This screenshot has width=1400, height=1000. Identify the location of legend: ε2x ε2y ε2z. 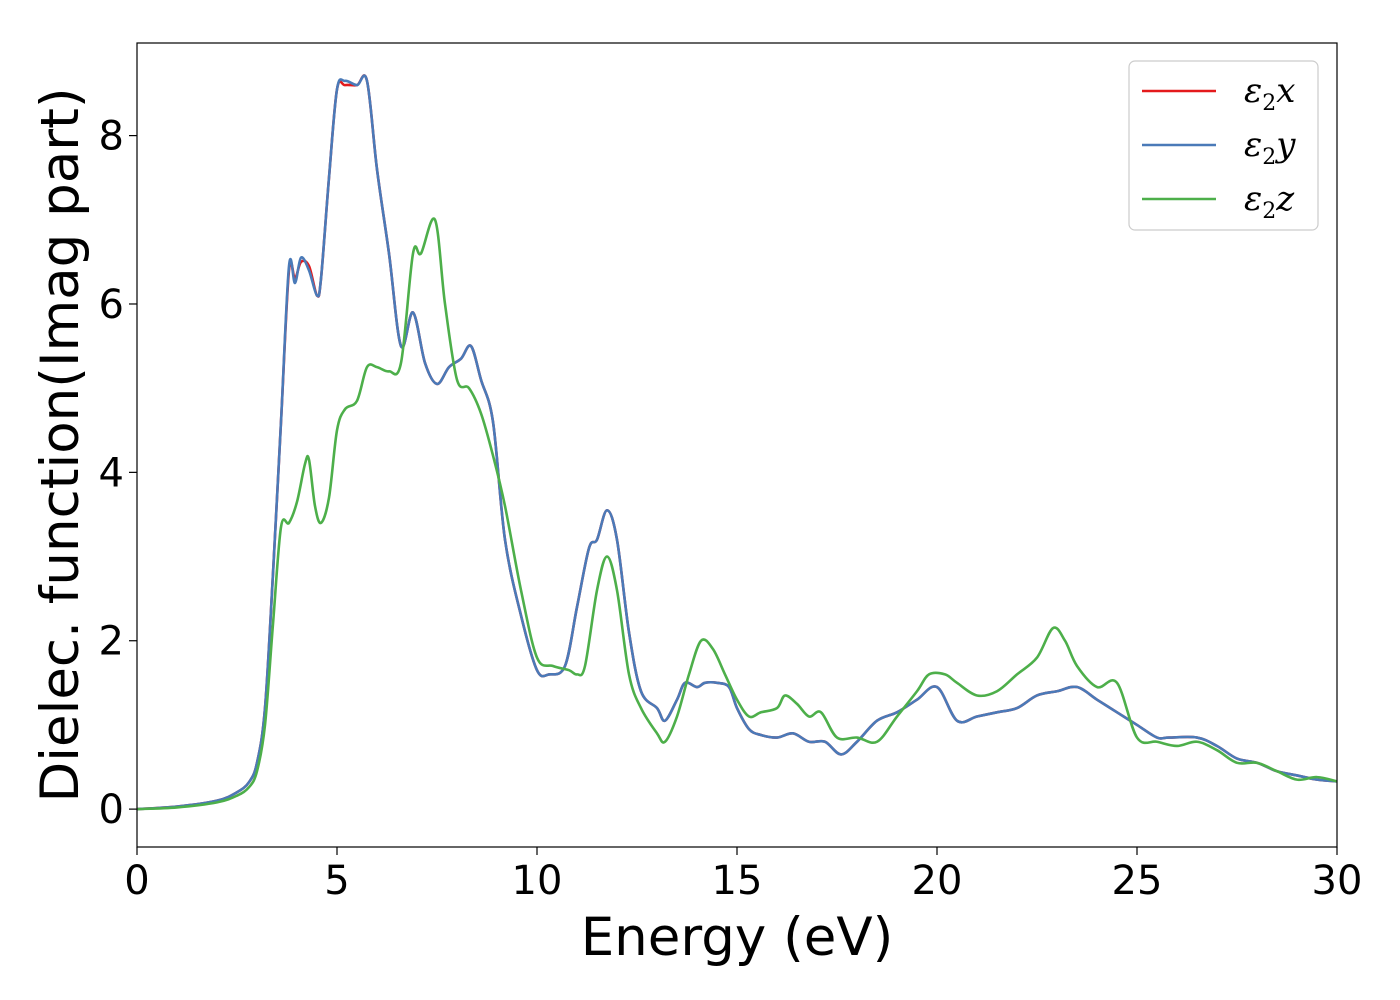
(1223, 145).